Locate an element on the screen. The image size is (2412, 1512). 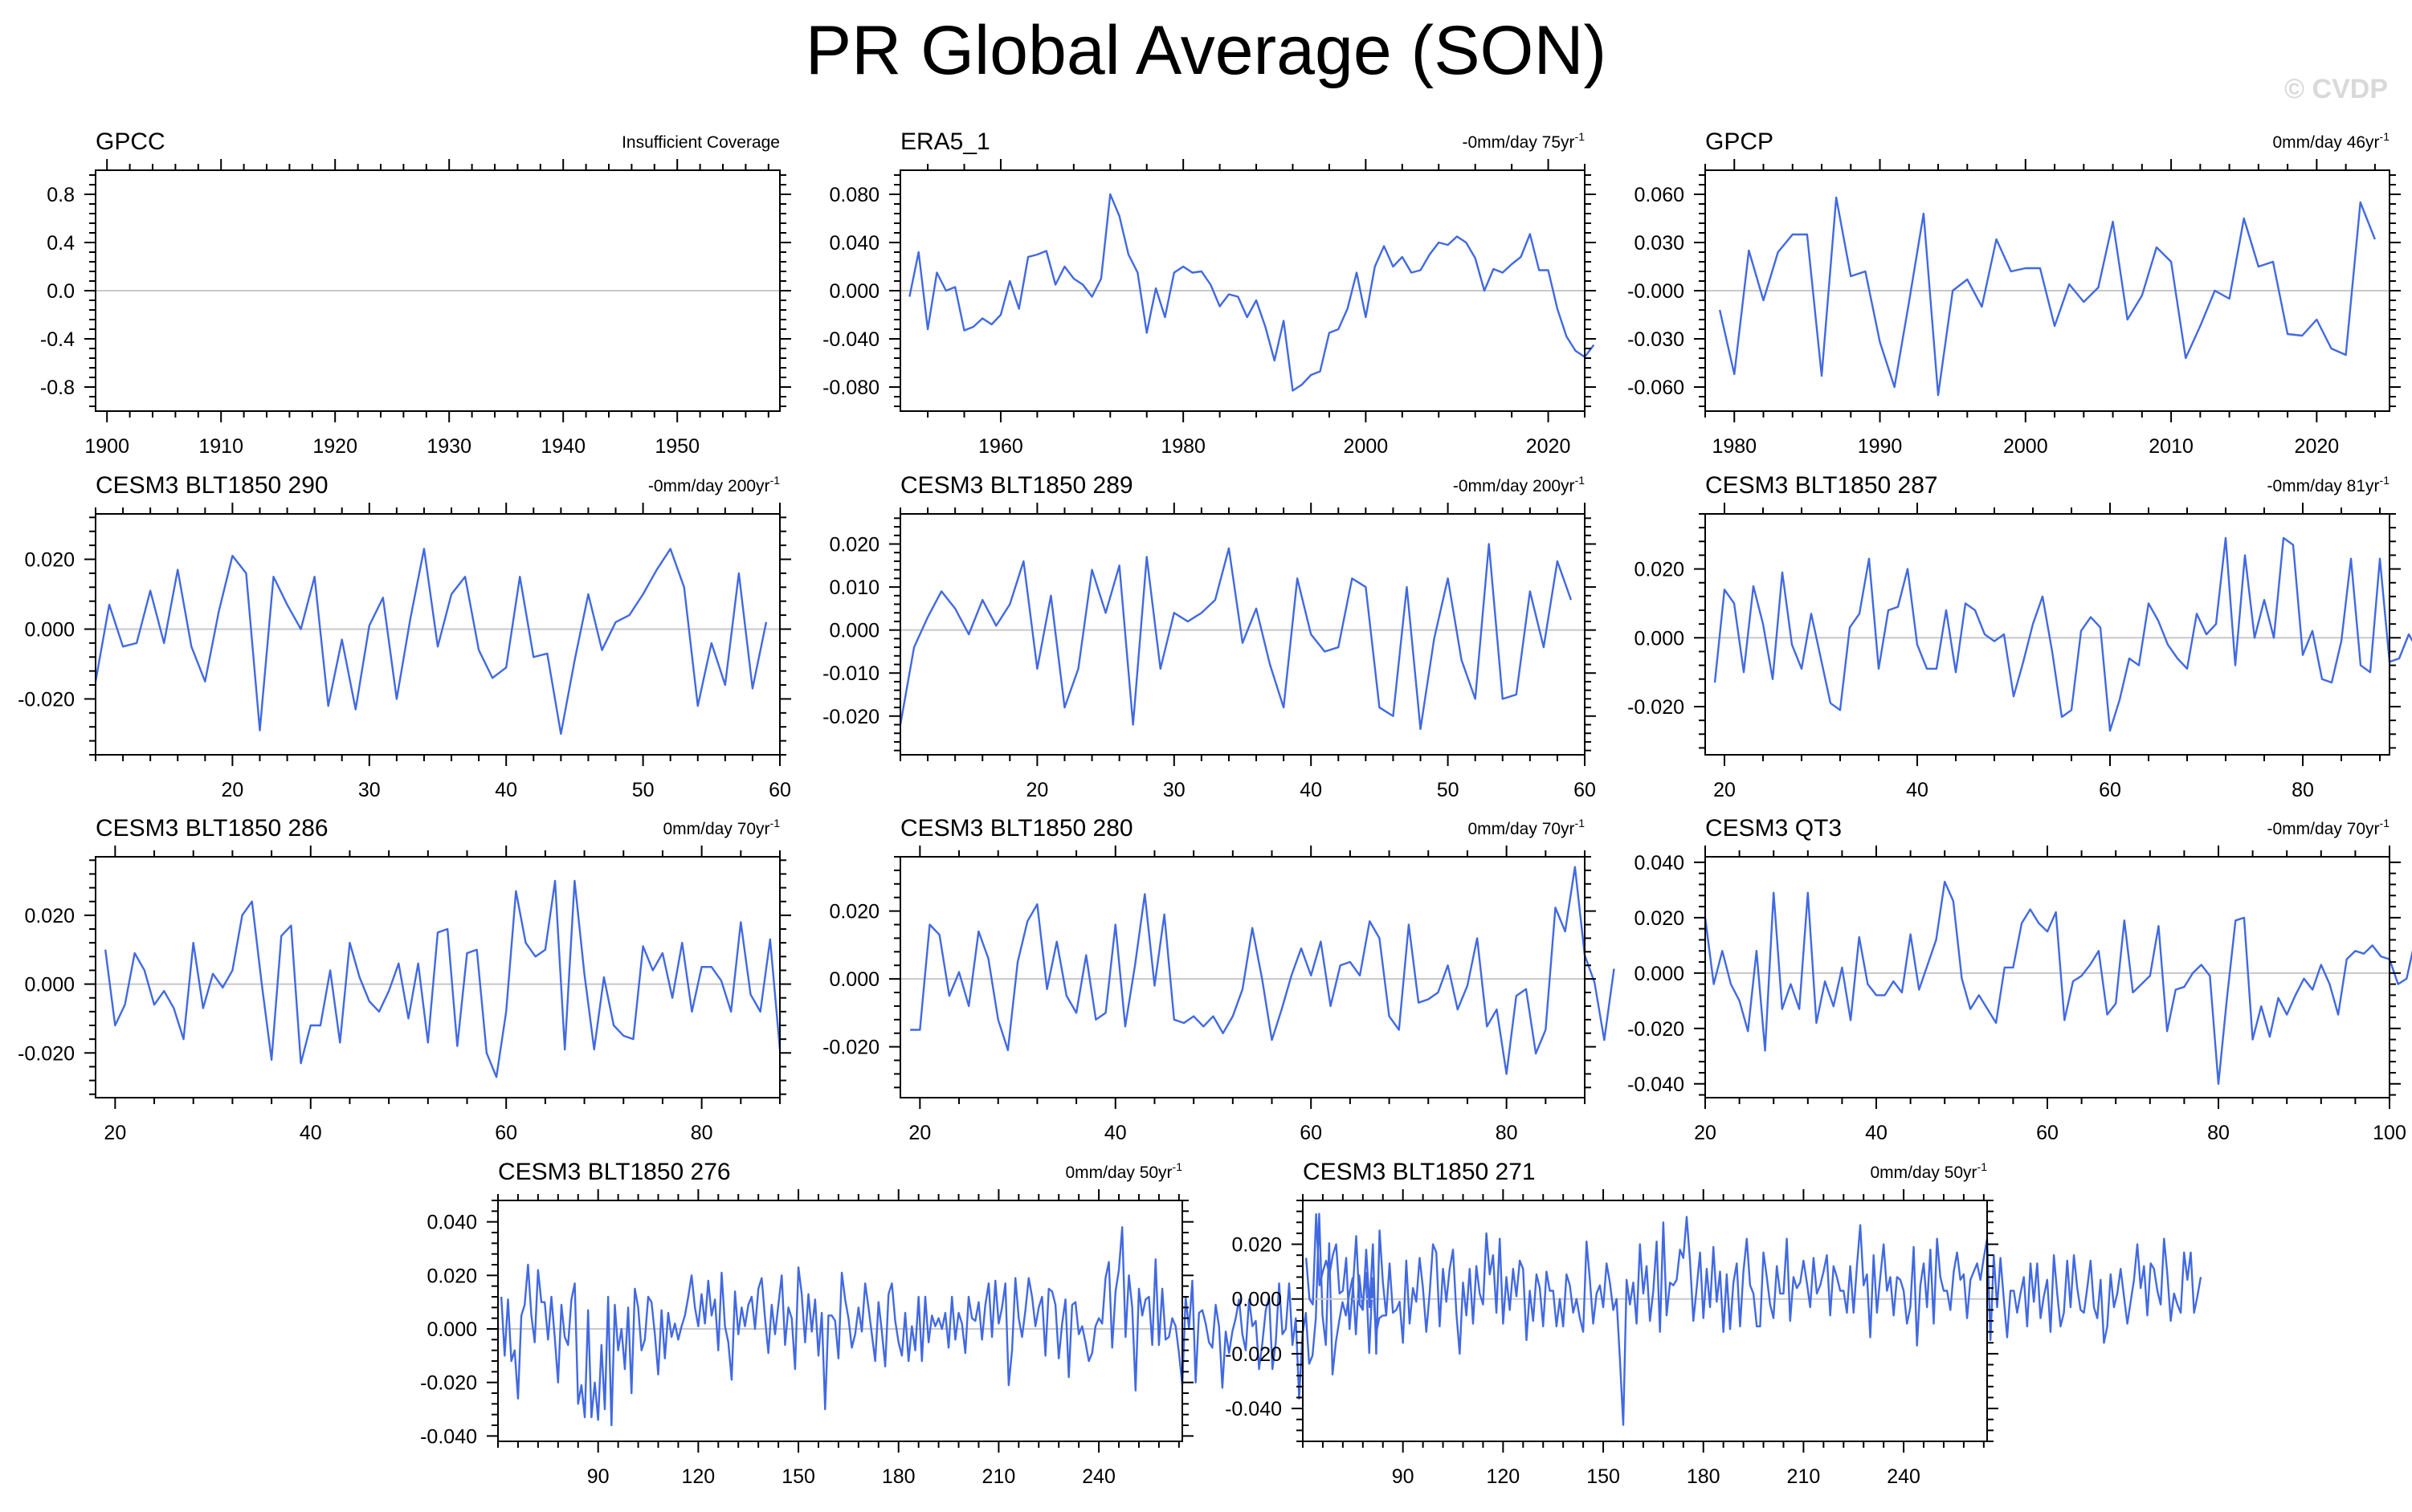
x-tick-label: 1960 is located at coordinates (1000, 447).